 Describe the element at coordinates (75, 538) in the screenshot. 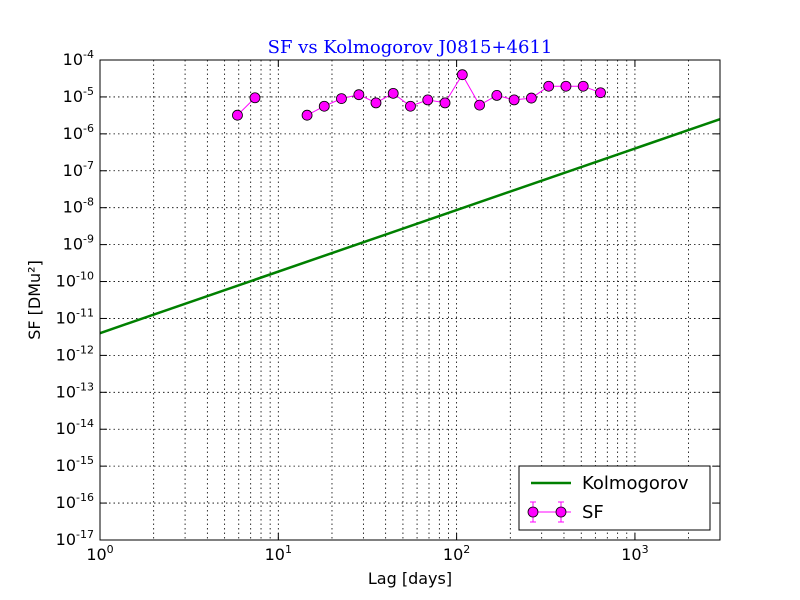

I see `y-tick-label: 10⁻¹⁷` at that location.